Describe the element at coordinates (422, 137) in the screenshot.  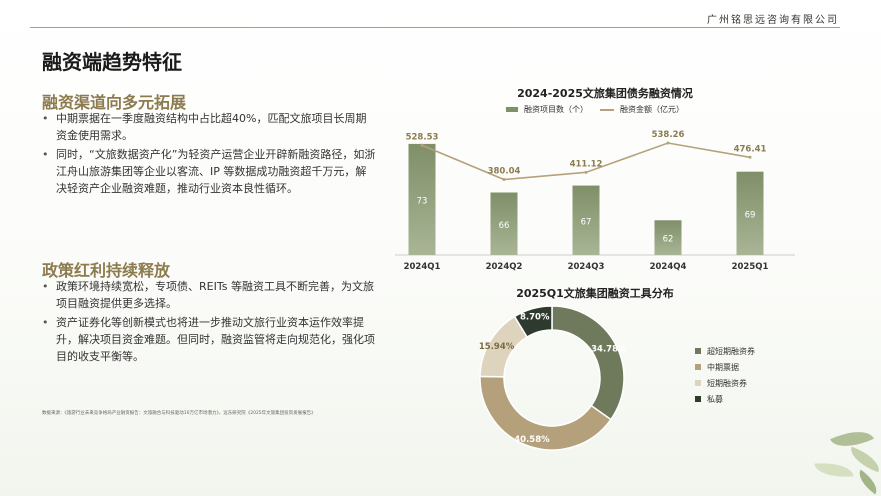
I see `line-value-label: 528.53` at that location.